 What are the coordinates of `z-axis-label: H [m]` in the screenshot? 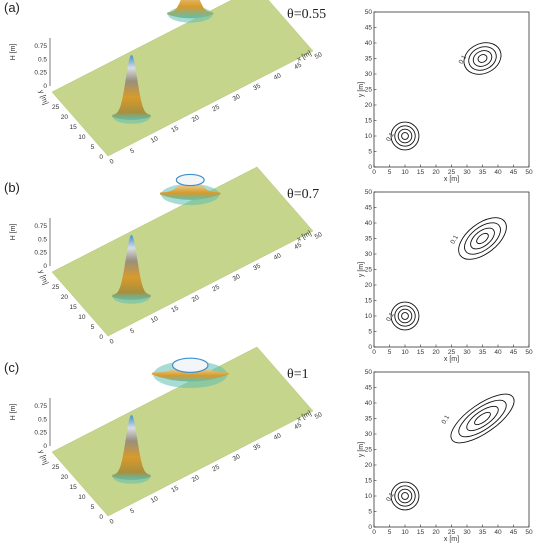 It's located at (13, 52).